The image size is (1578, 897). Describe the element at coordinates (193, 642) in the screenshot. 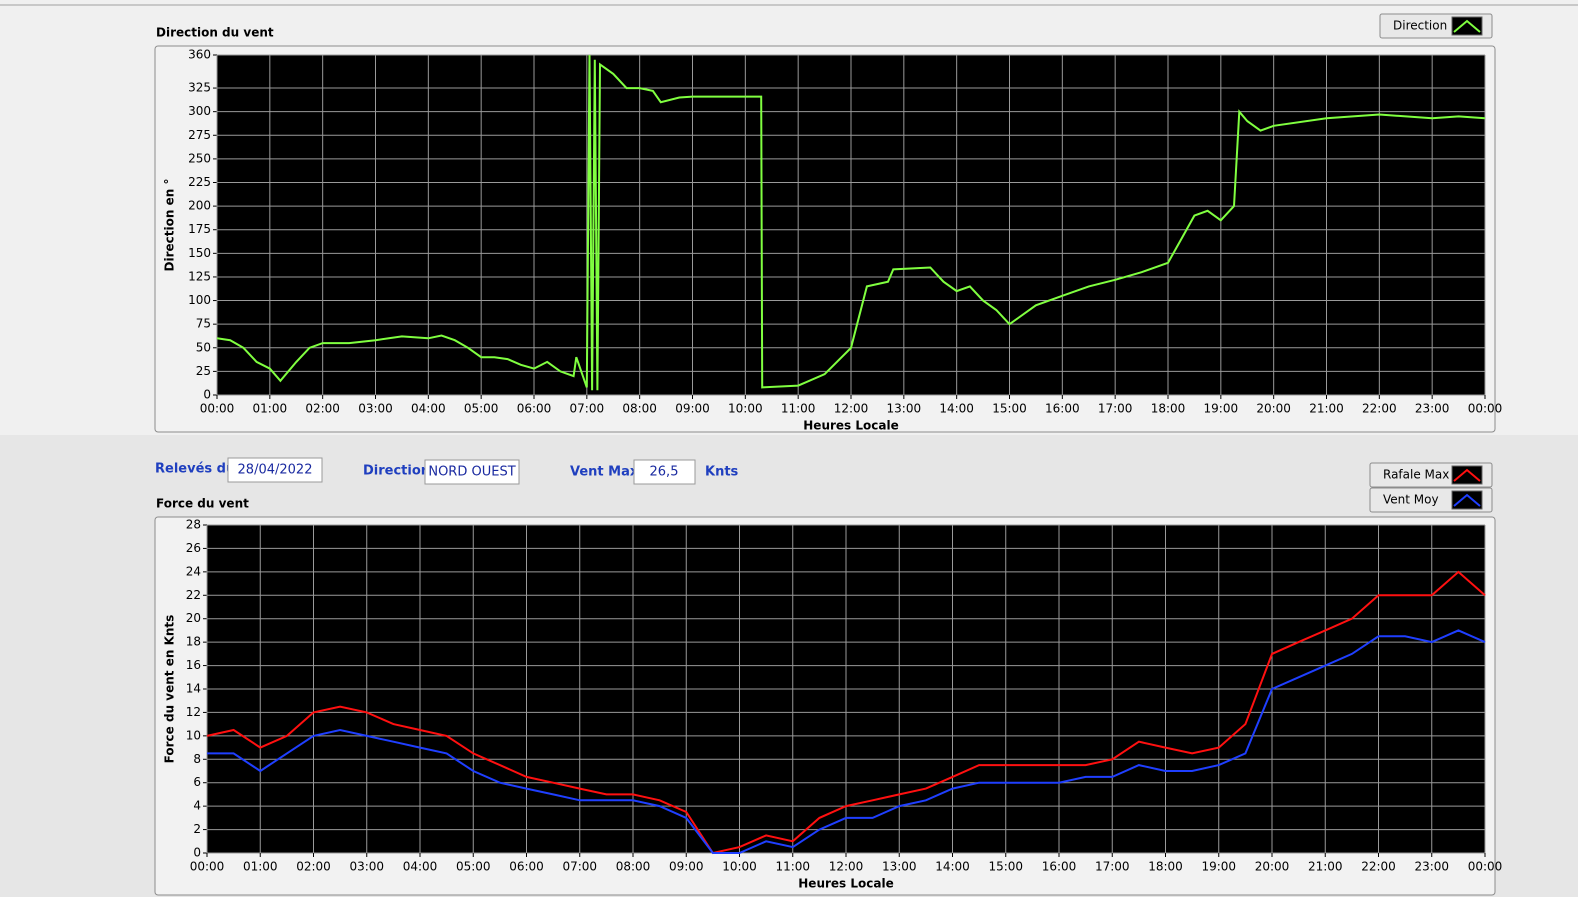

I see `y-tick-label: 18` at that location.